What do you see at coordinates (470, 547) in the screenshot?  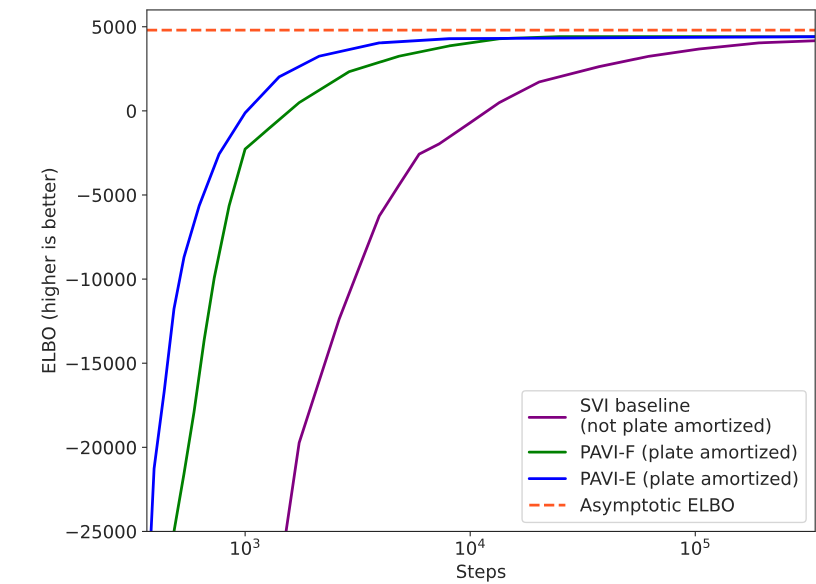 I see `x-tick-label: 10$^{4}$` at bounding box center [470, 547].